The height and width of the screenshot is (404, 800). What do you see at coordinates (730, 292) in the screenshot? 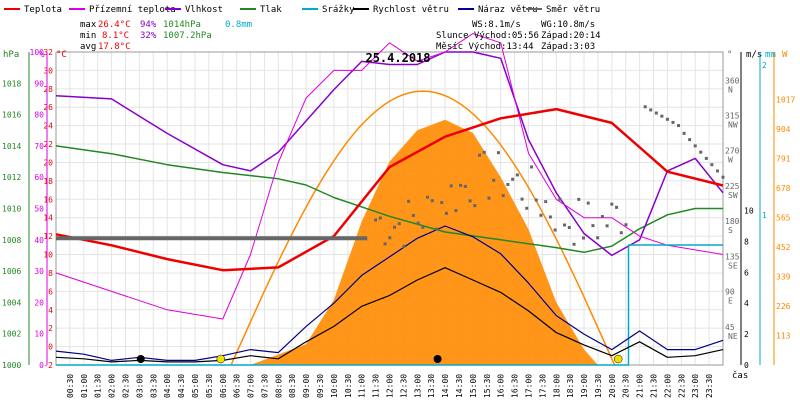
I see `direction-tick-label: 90` at bounding box center [730, 292].